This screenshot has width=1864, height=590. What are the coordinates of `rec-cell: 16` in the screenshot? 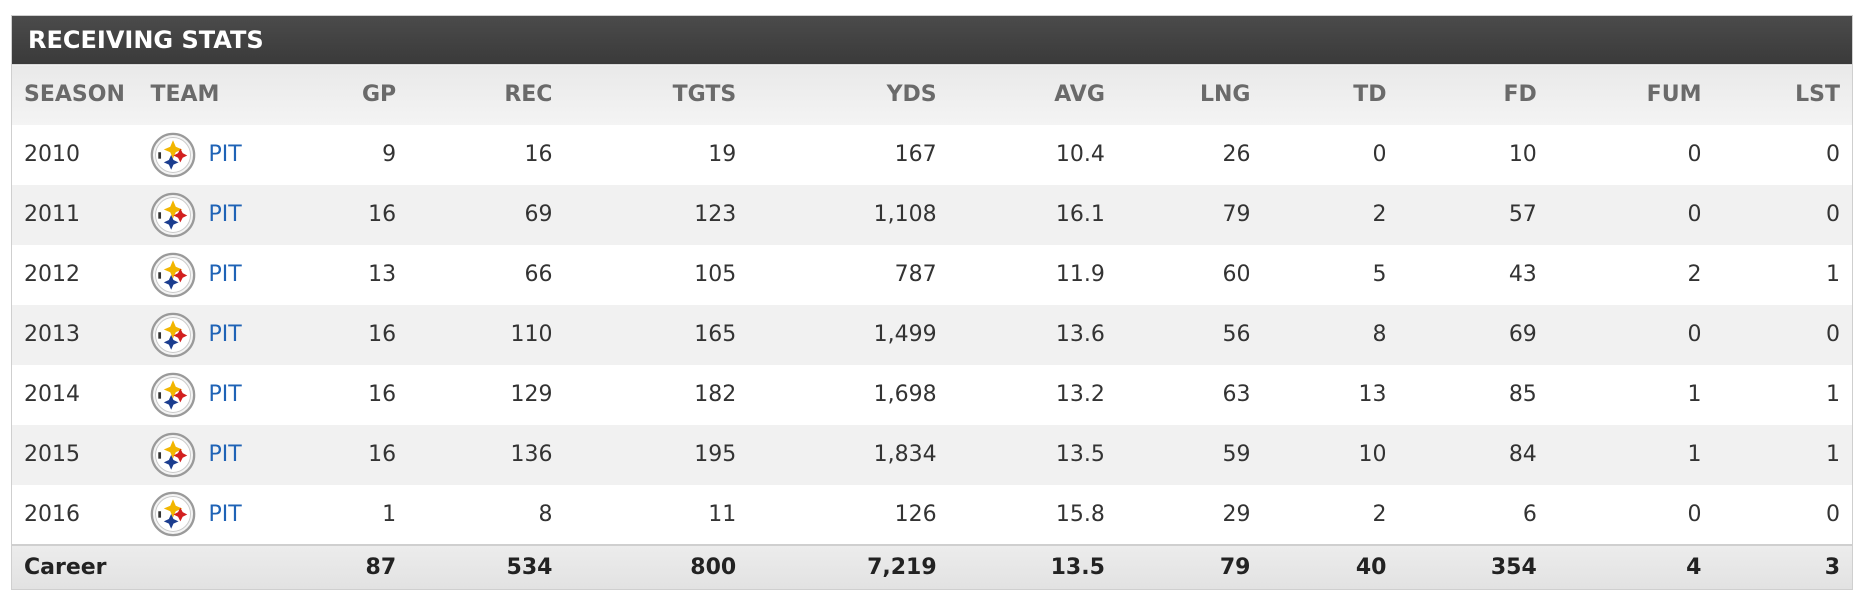 It's located at (486, 154).